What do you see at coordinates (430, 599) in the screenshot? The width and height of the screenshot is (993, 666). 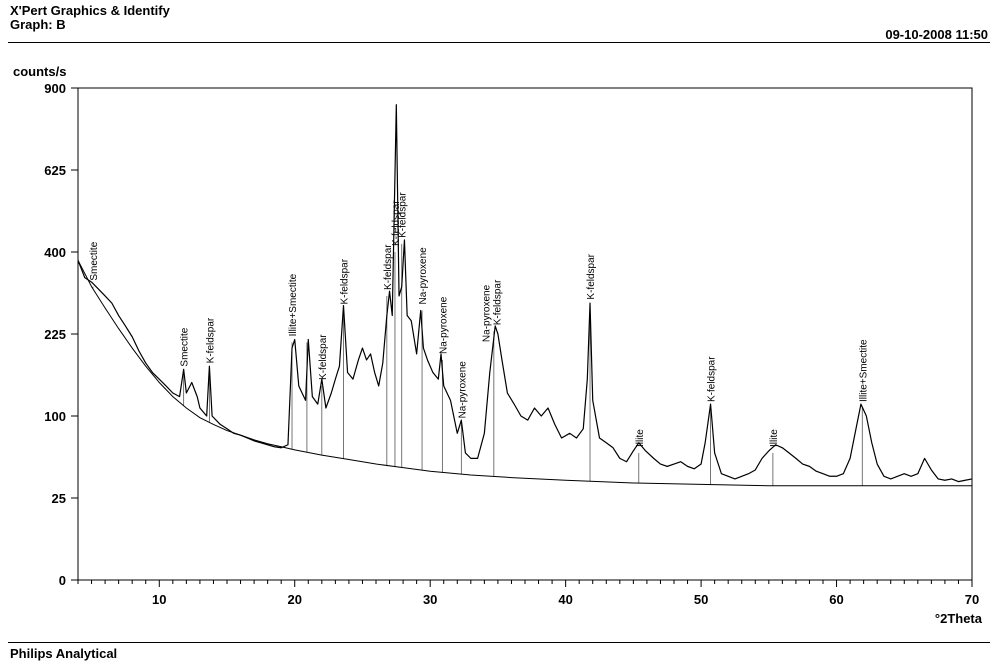 I see `x-tick-label: 30` at bounding box center [430, 599].